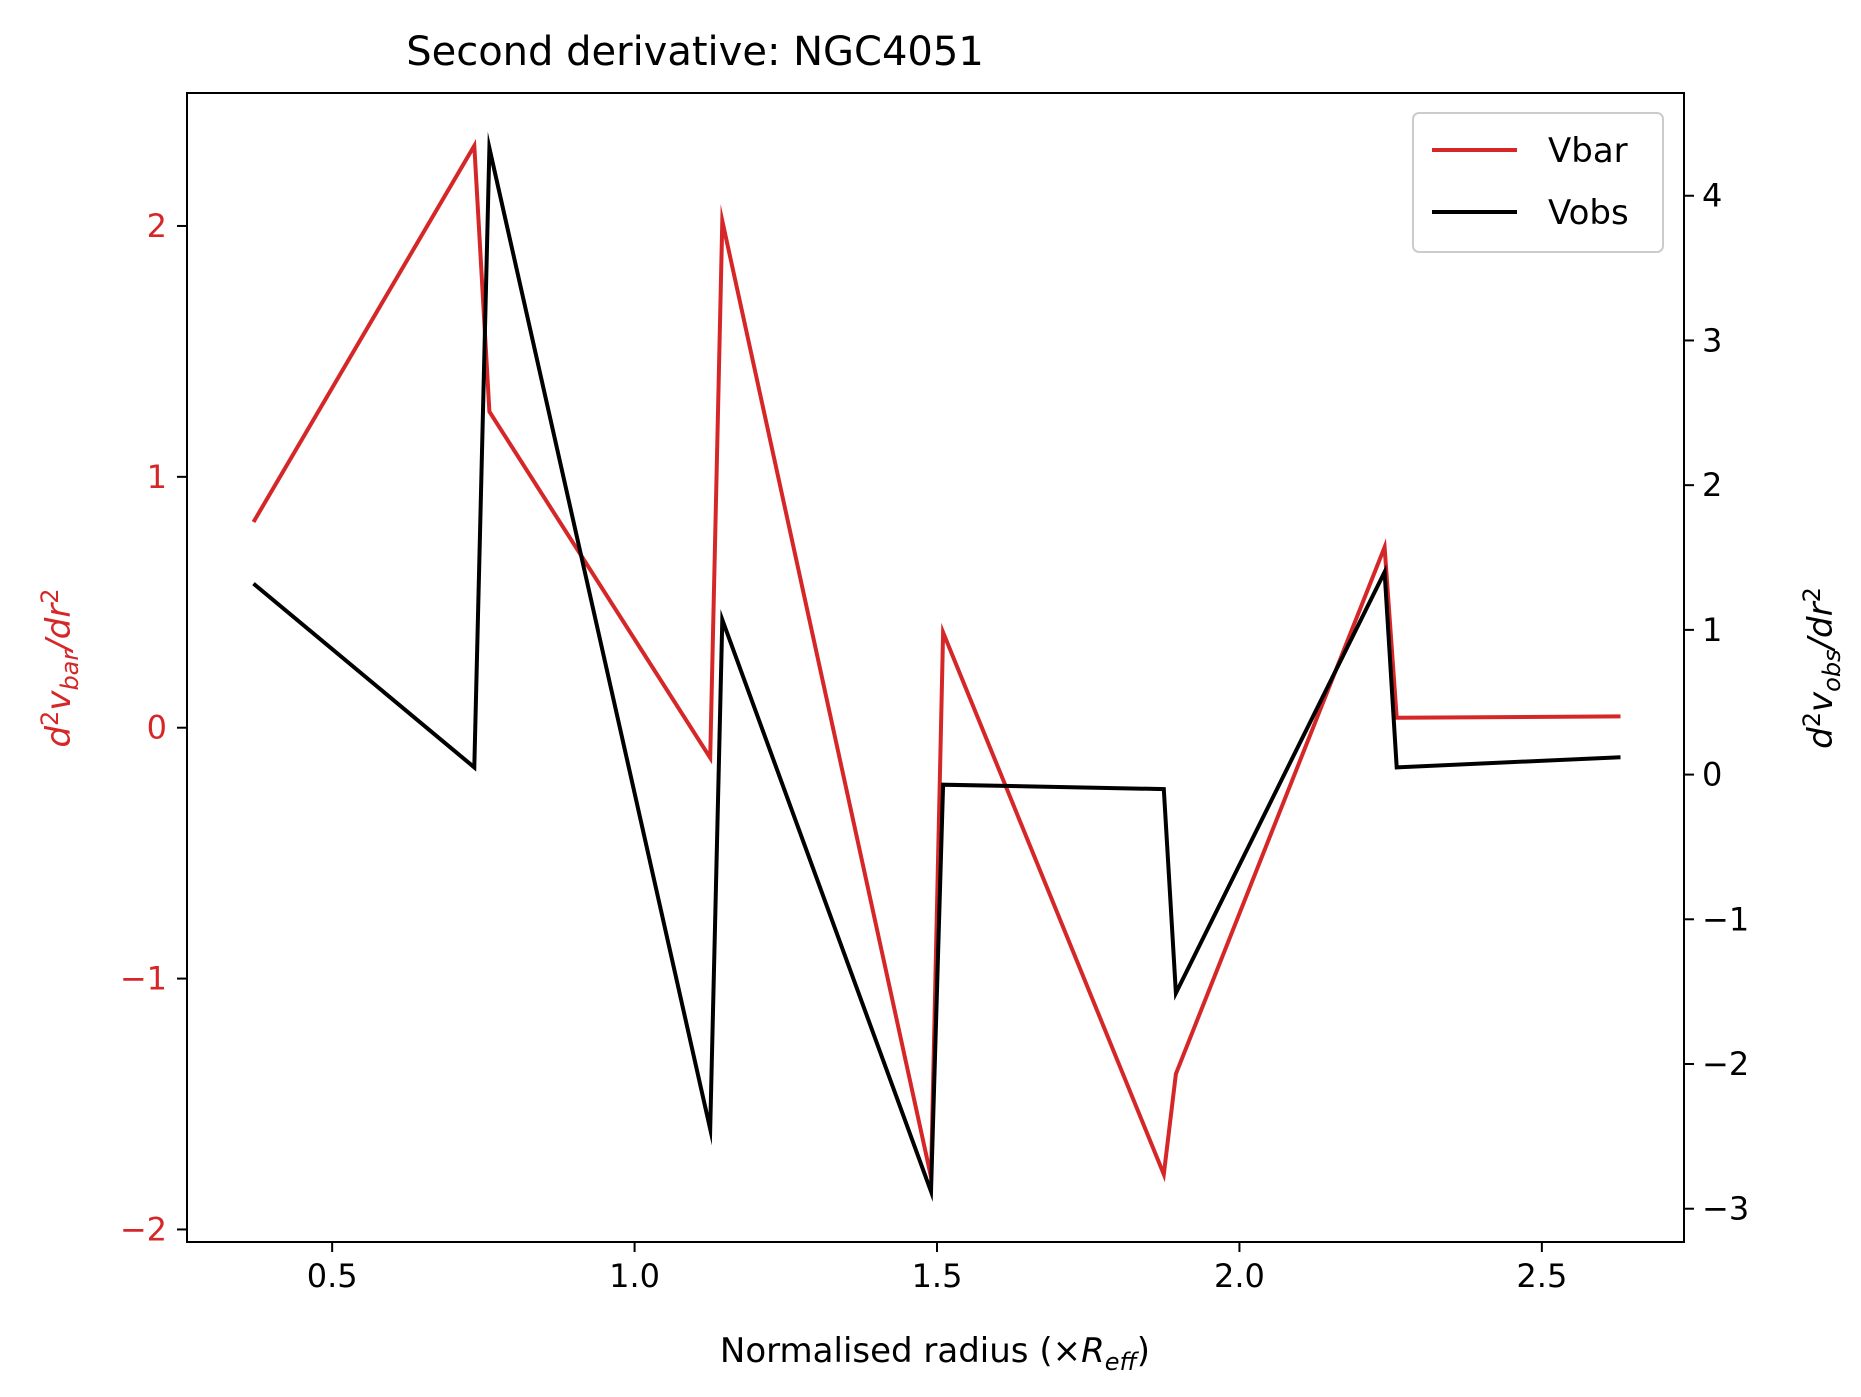 The width and height of the screenshot is (1861, 1397). What do you see at coordinates (157, 728) in the screenshot?
I see `y-left-tick-label: 0` at bounding box center [157, 728].